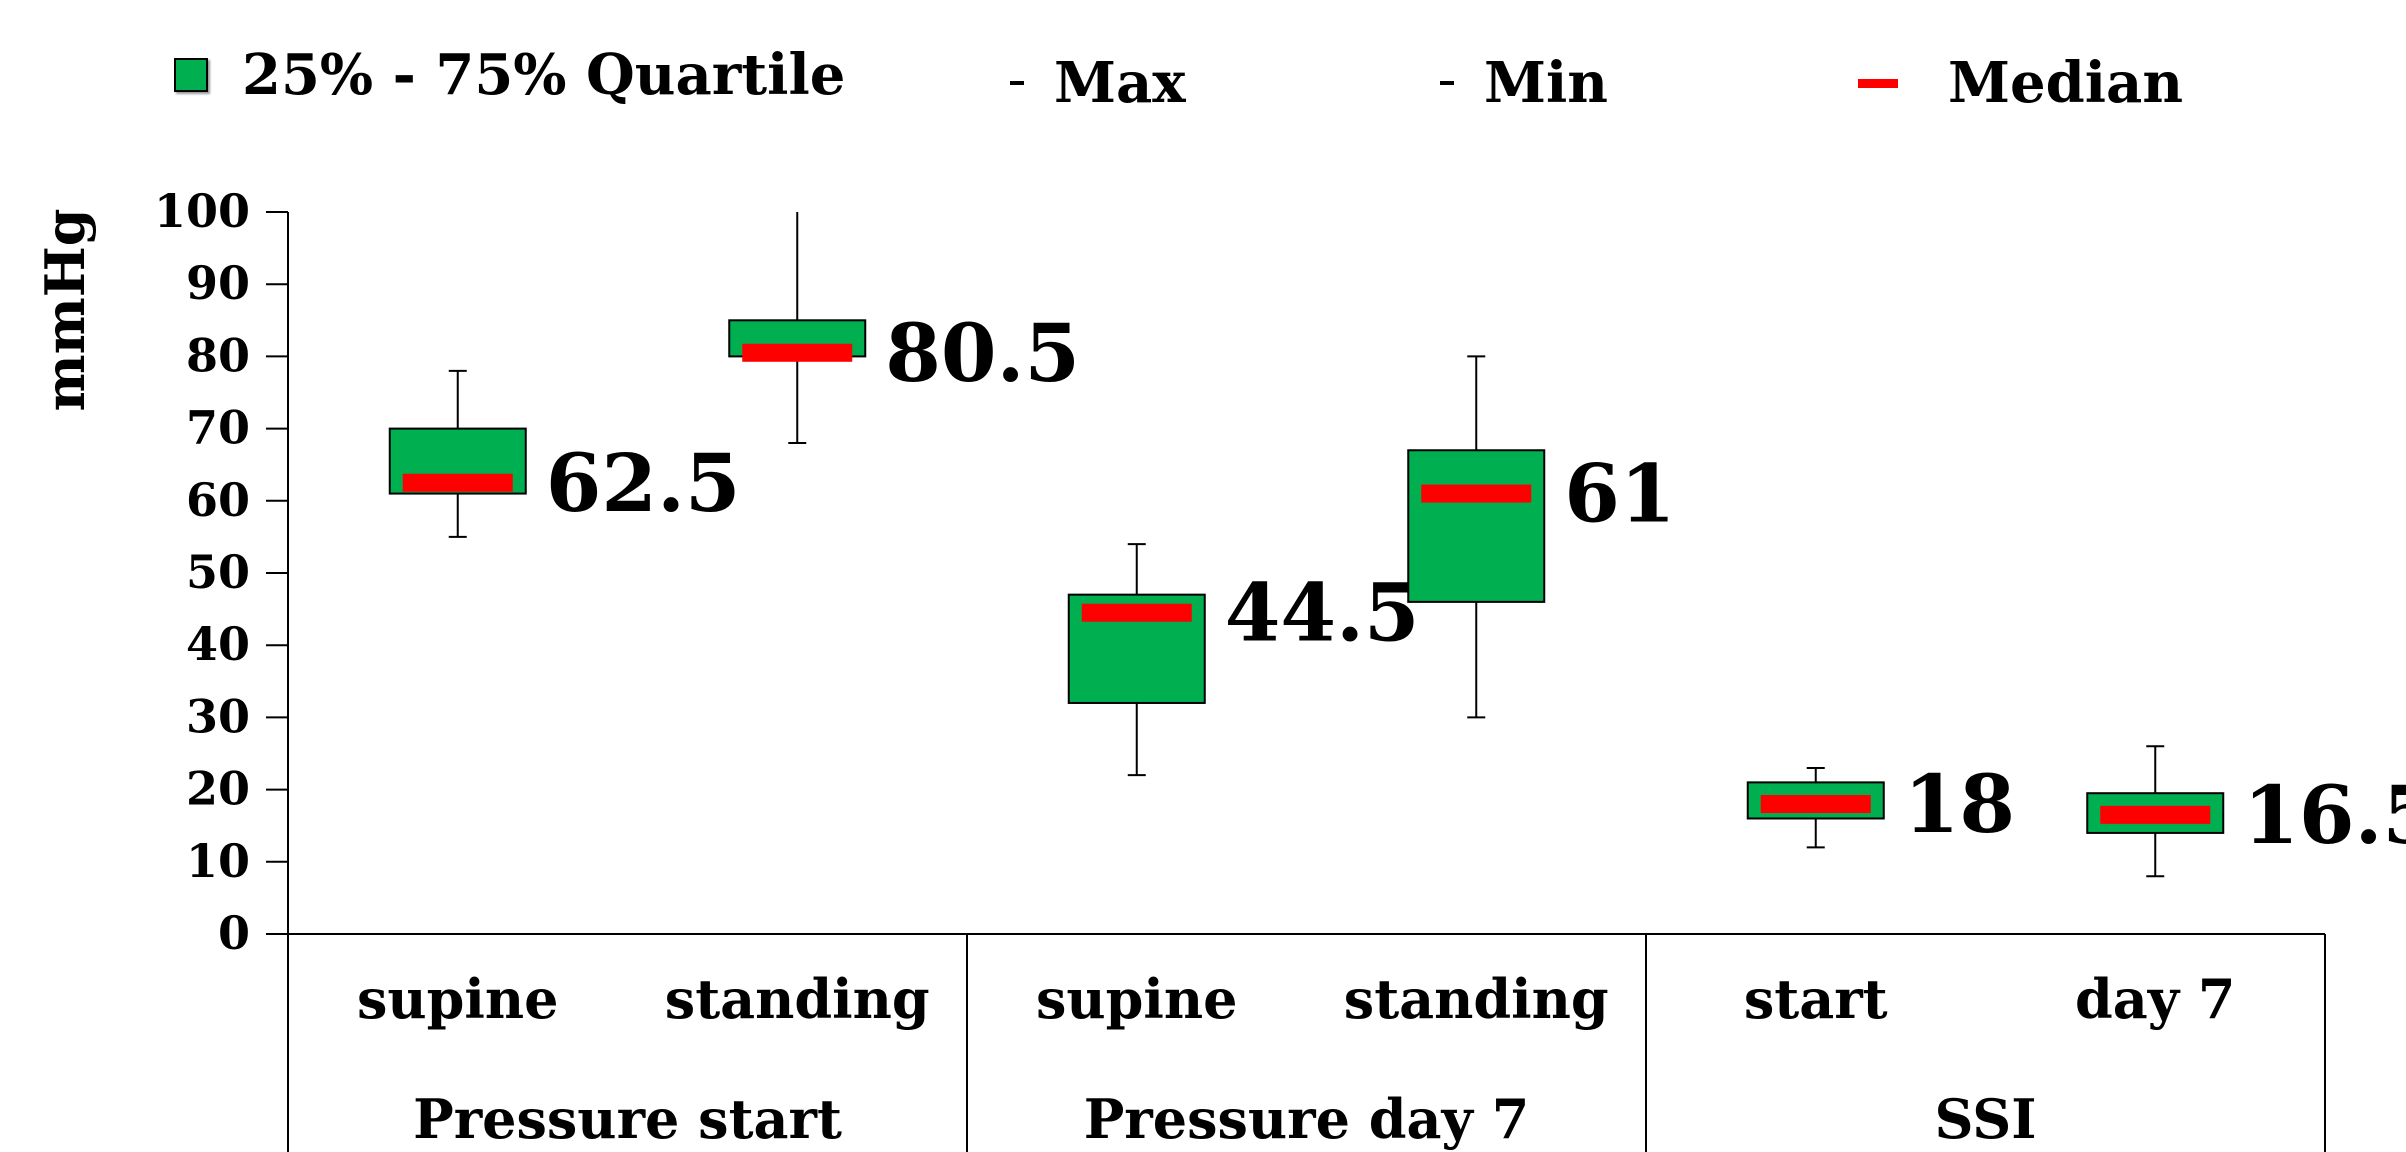 This screenshot has height=1152, width=2406. I want to click on x-group-label: Pressure day 7, so click(1307, 1119).